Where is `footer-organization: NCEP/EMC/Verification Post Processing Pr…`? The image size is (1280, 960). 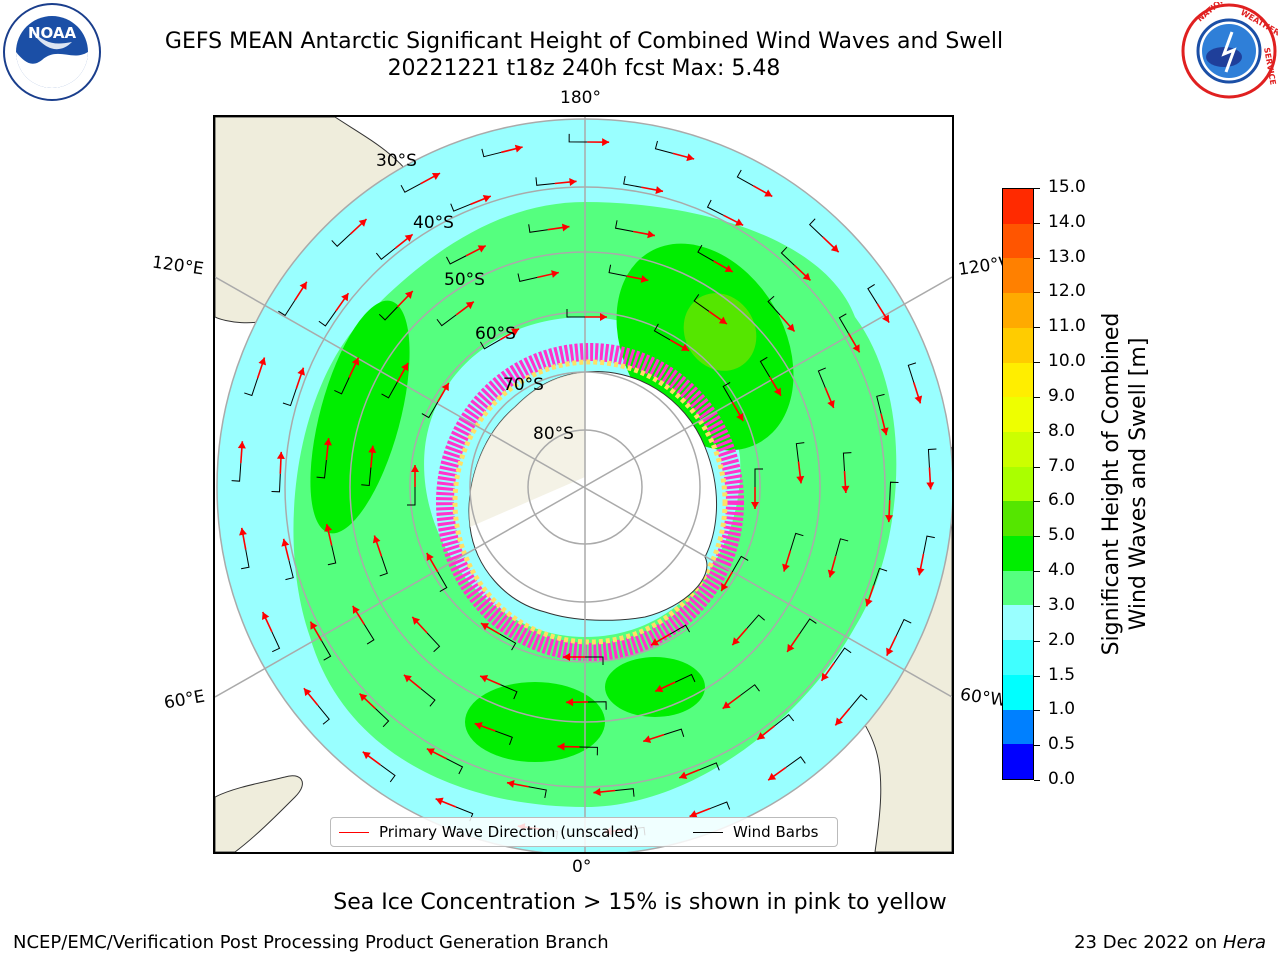
footer-organization: NCEP/EMC/Verification Post Processing Pr… is located at coordinates (311, 942).